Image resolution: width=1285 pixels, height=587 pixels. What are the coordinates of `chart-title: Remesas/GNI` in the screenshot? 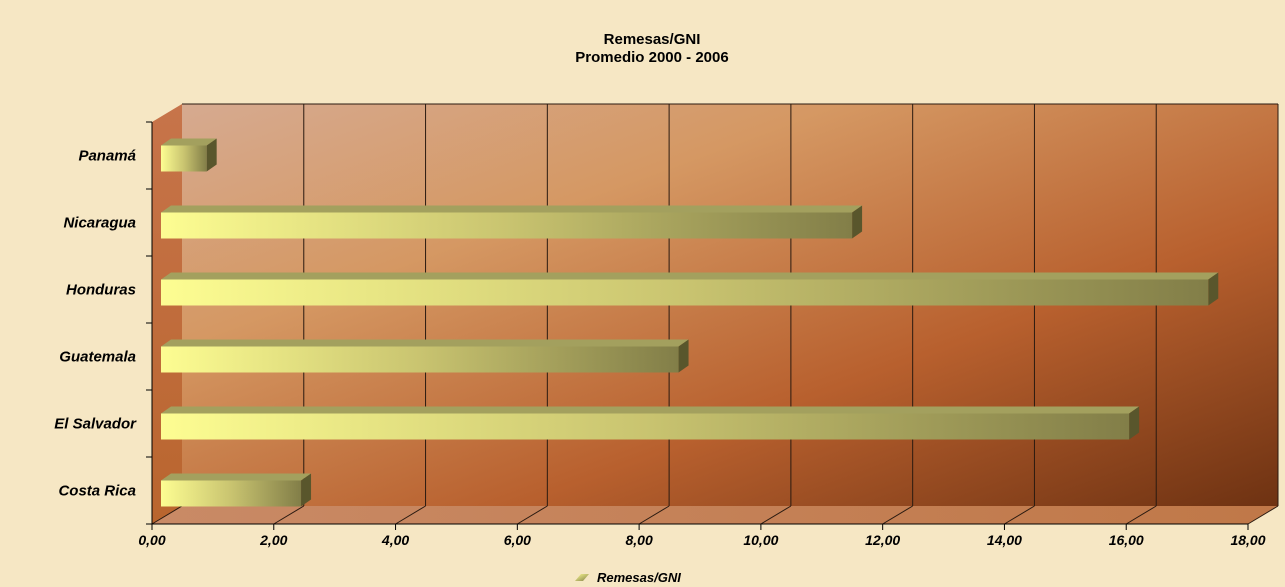 It's located at (652, 39).